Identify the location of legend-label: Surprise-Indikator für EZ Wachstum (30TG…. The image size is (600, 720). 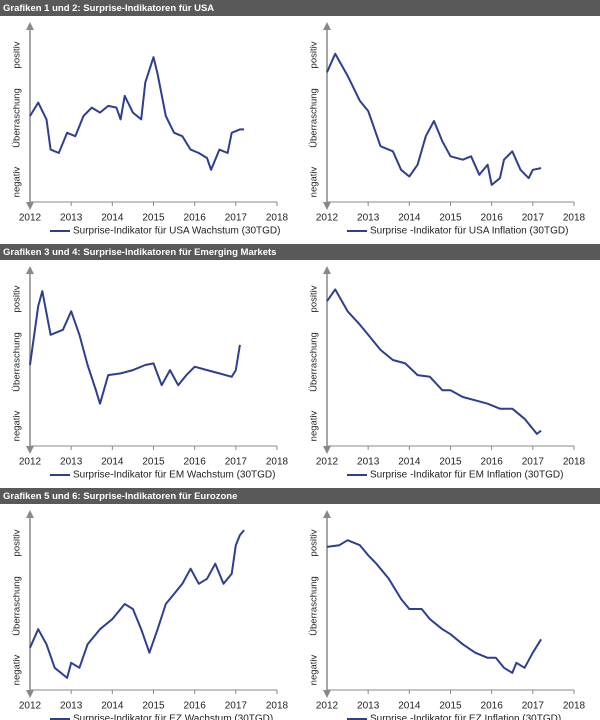
(173, 717).